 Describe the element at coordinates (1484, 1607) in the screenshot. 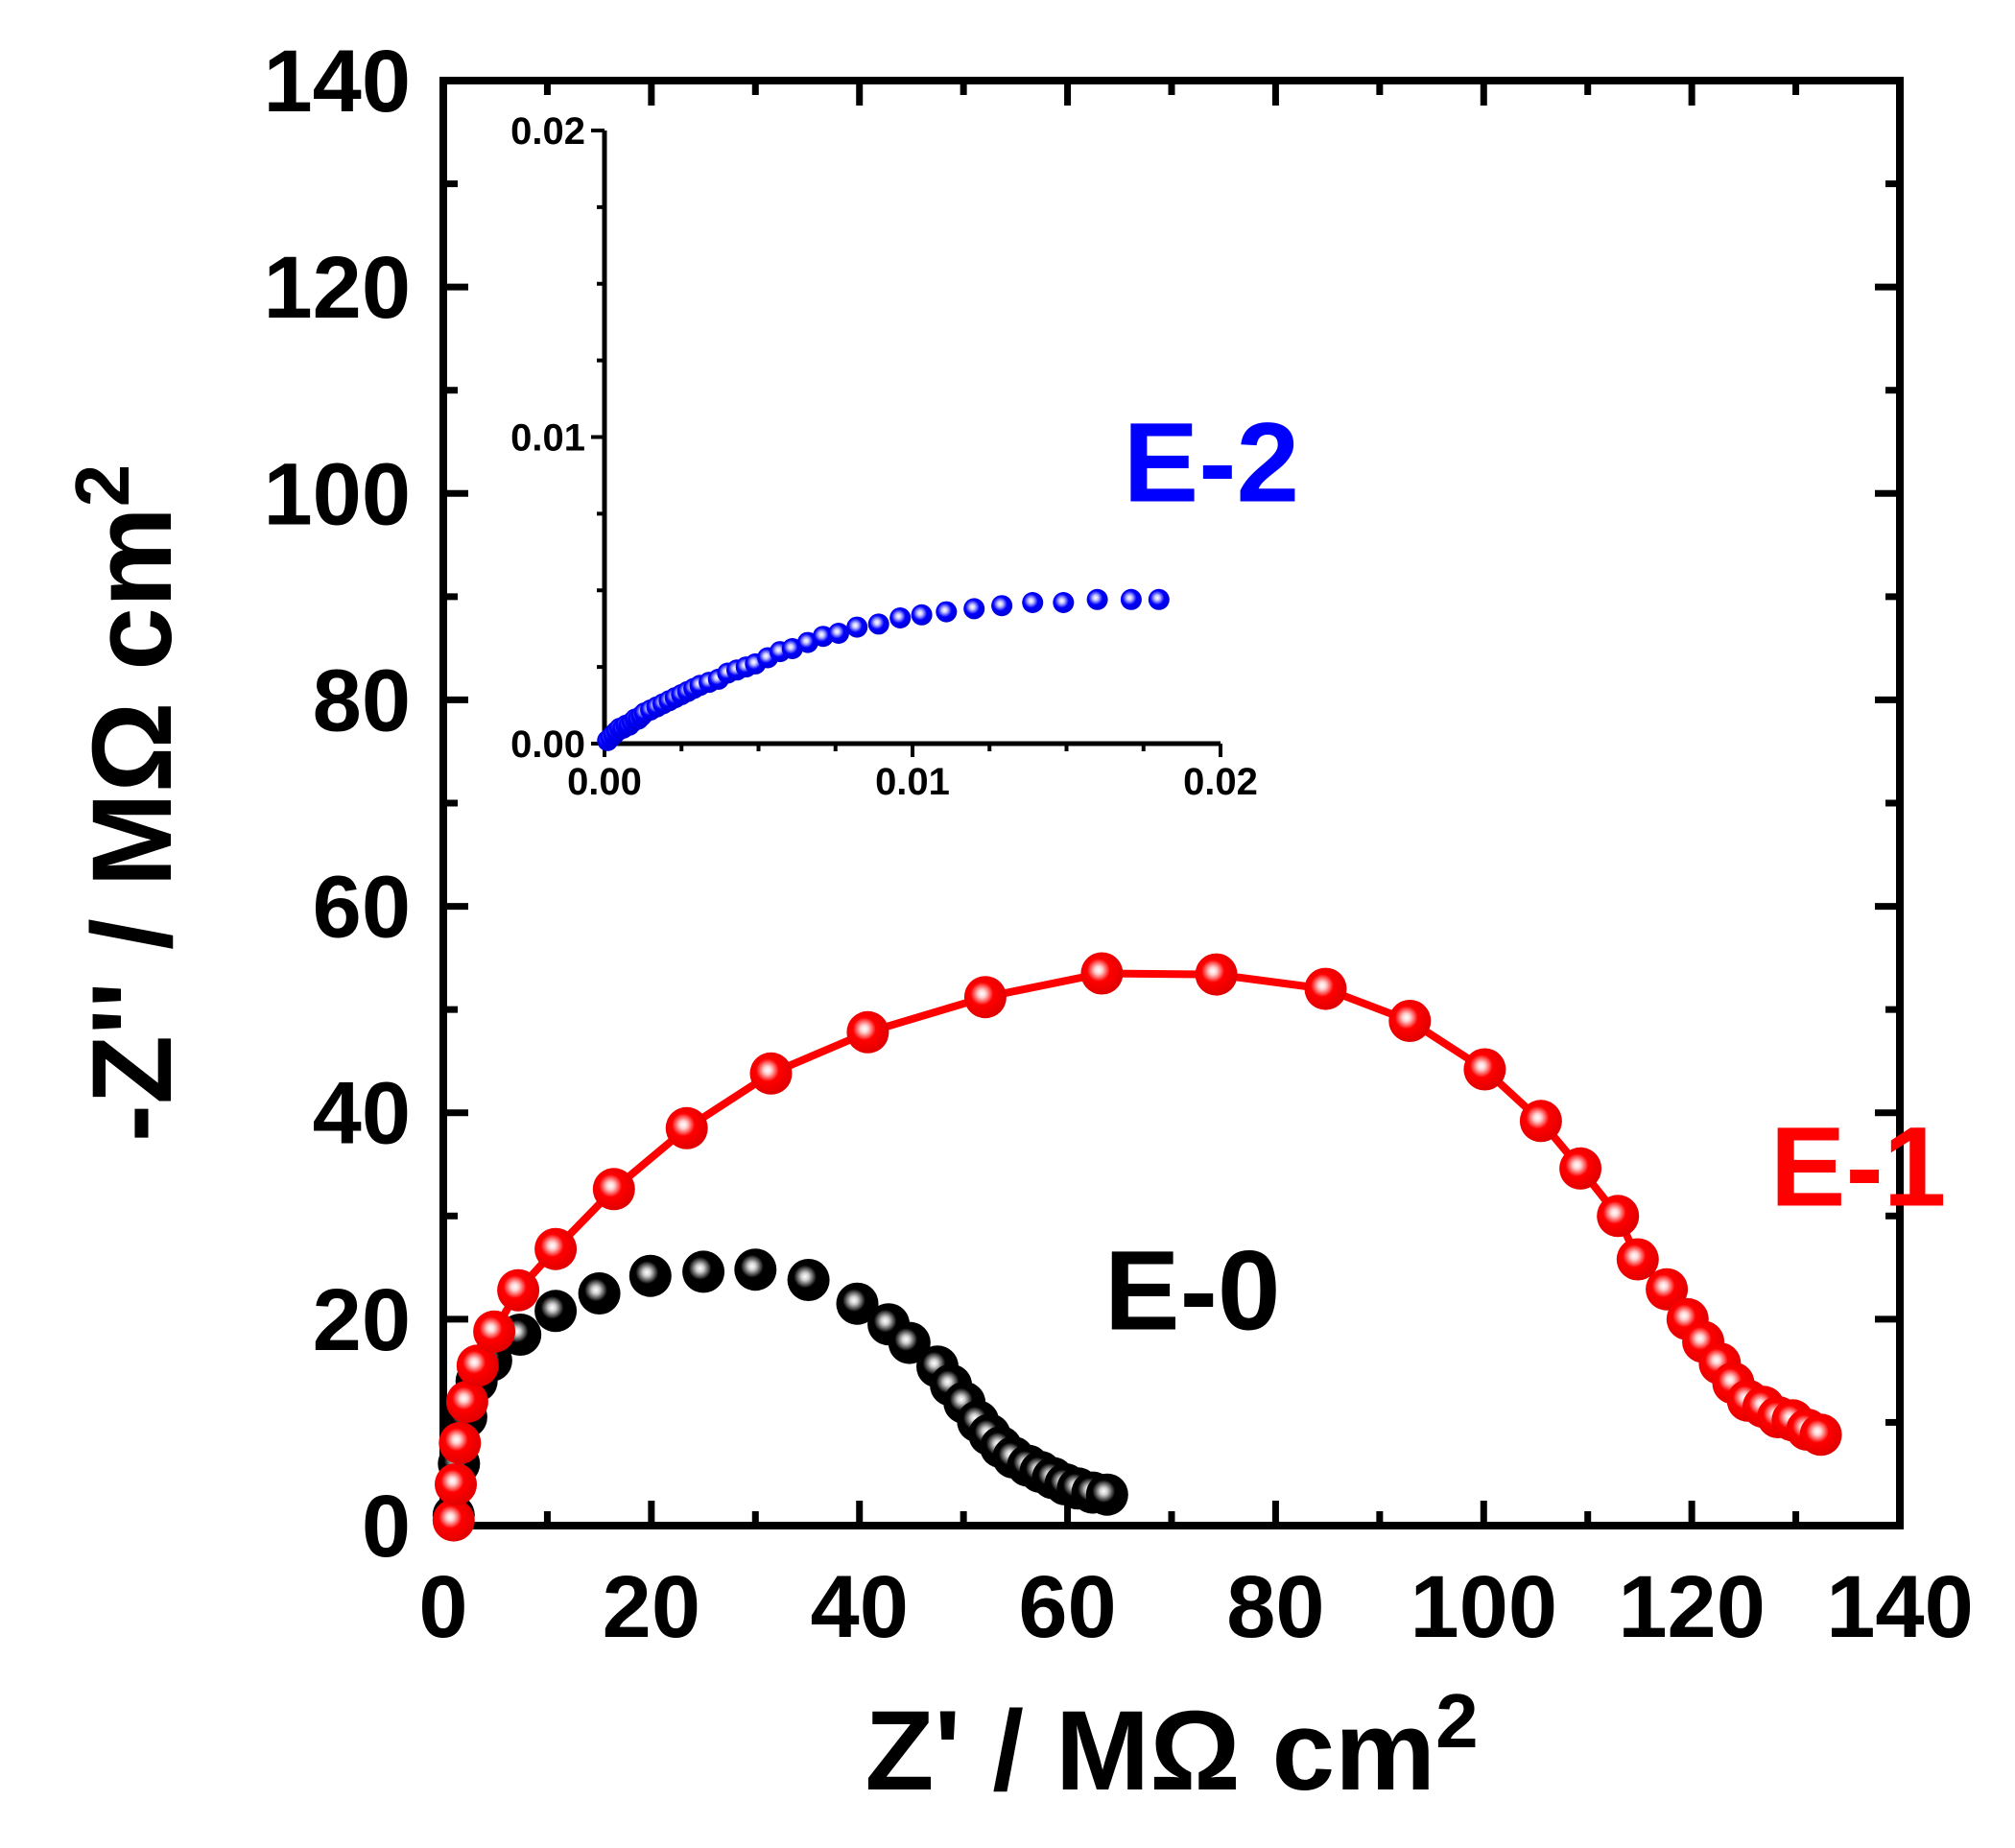

I see `x-tick-label: 100` at that location.